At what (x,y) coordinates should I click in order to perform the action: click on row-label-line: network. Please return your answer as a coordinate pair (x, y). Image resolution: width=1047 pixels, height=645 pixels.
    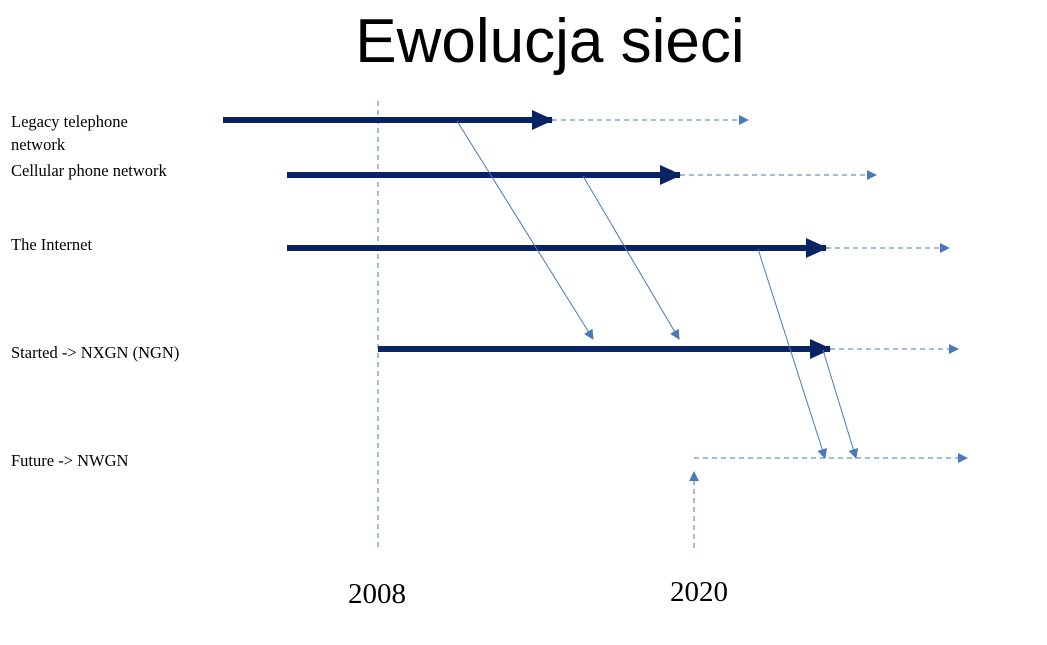
    Looking at the image, I should click on (38, 144).